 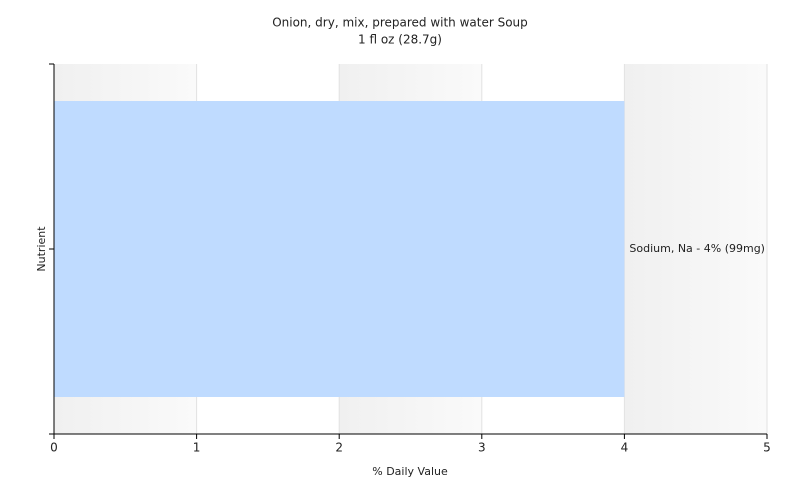 What do you see at coordinates (410, 471) in the screenshot?
I see `x-axis-label: % Daily Value` at bounding box center [410, 471].